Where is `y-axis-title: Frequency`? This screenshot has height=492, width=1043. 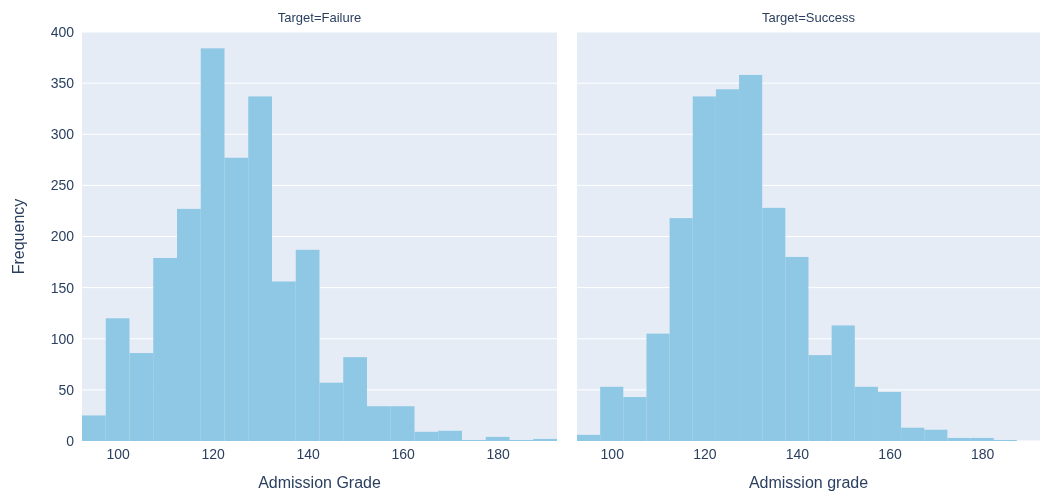
y-axis-title: Frequency is located at coordinates (18, 236).